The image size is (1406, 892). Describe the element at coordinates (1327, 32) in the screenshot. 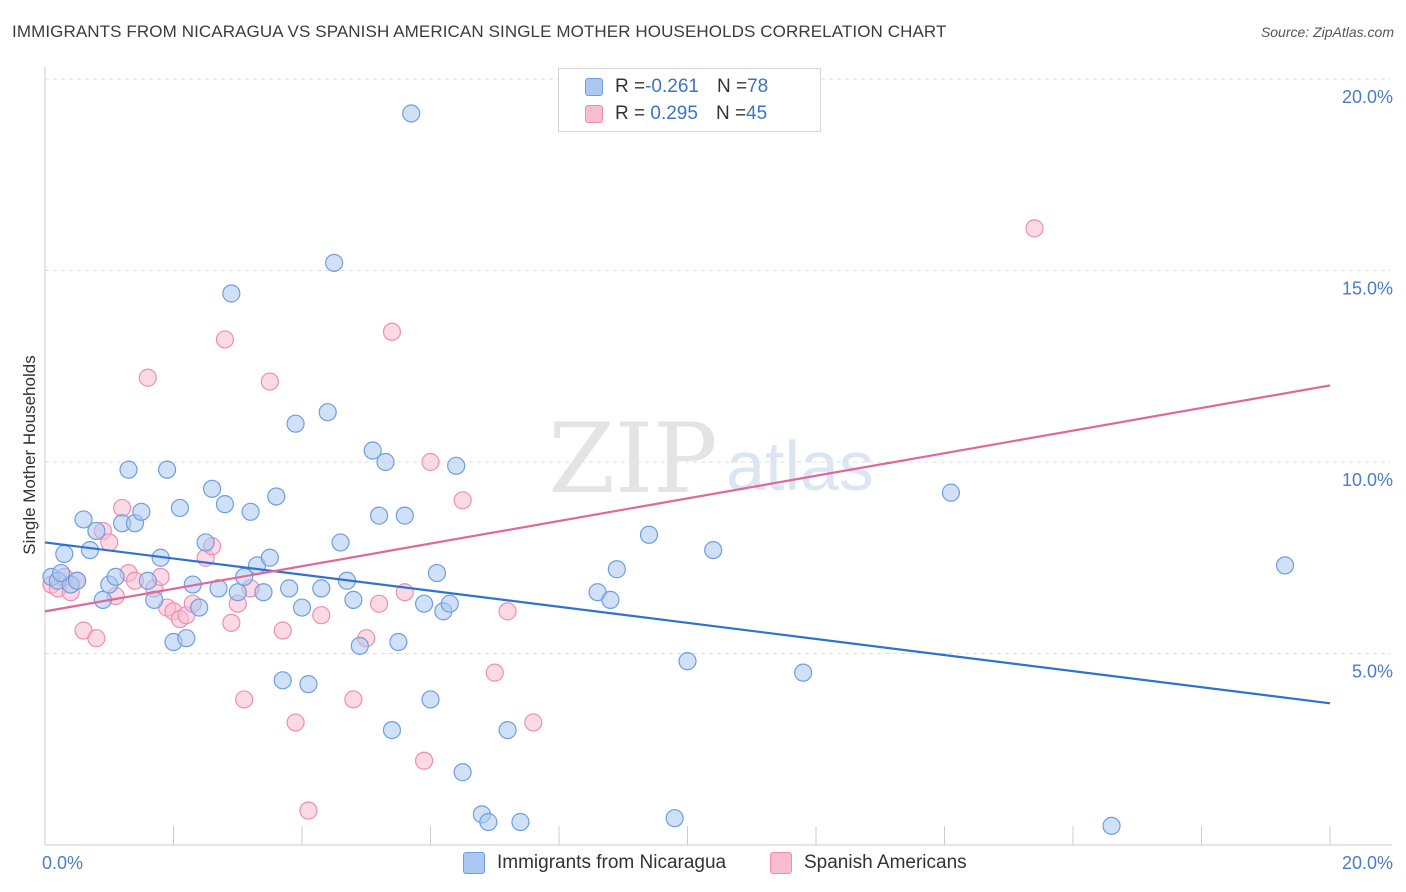

I see `source-label: Source: ZipAtlas.com` at that location.